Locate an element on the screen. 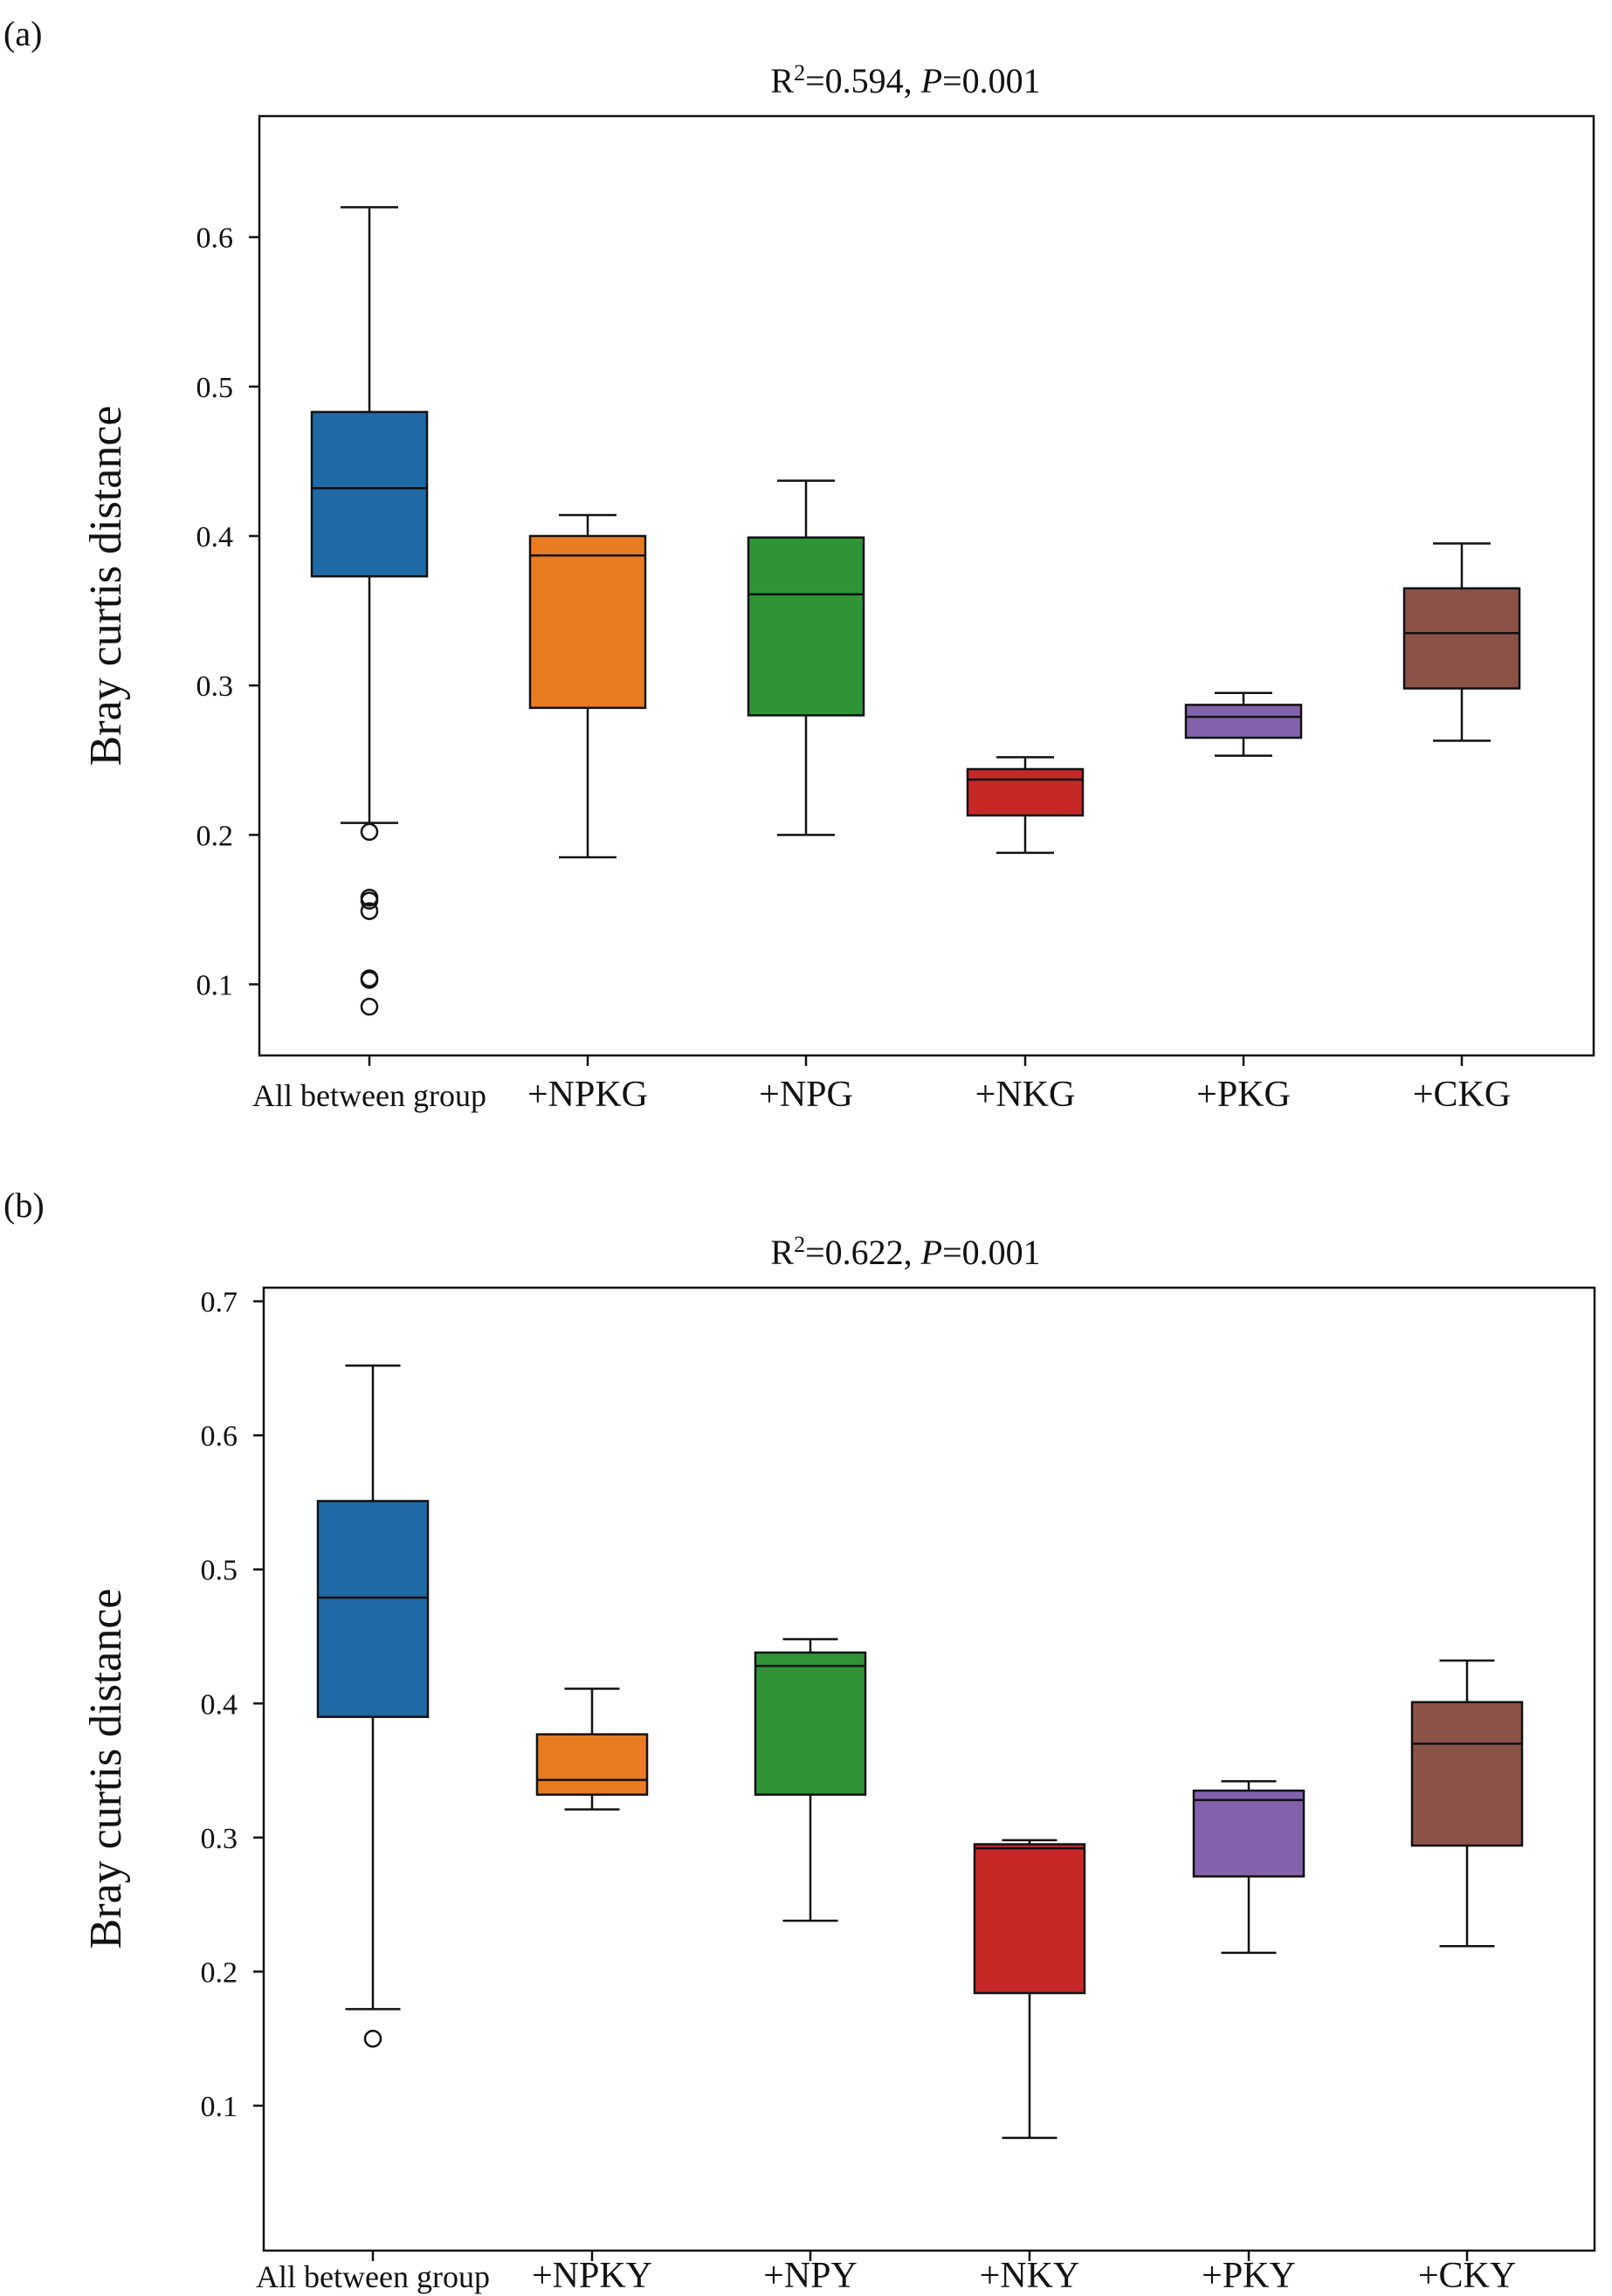  x-category-label: +NPY is located at coordinates (810, 2276).